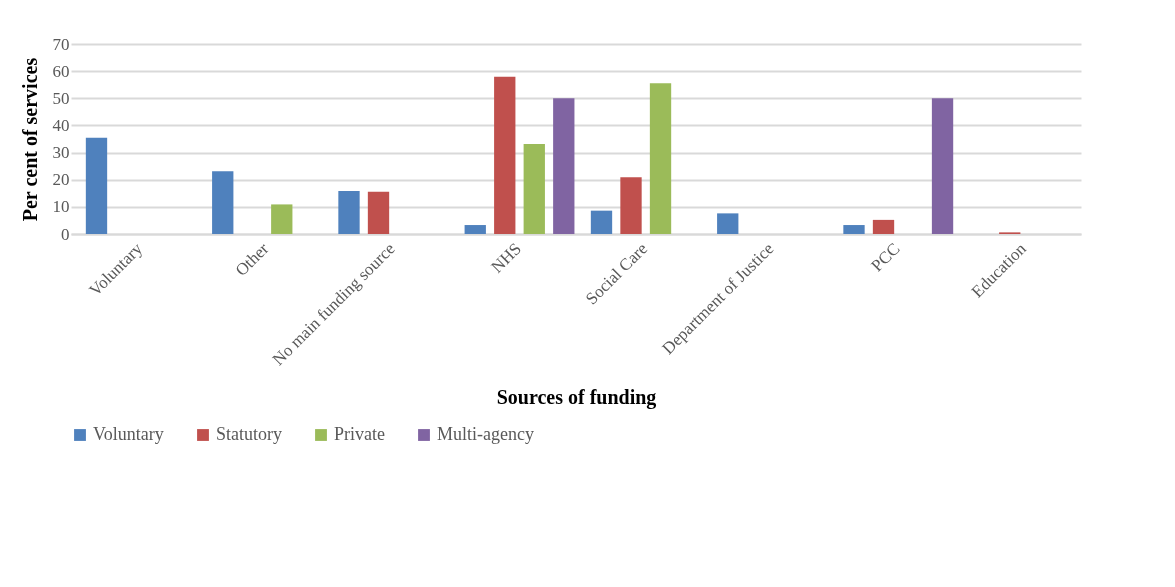 The image size is (1175, 587). What do you see at coordinates (61, 125) in the screenshot?
I see `y-tick-label: 40` at bounding box center [61, 125].